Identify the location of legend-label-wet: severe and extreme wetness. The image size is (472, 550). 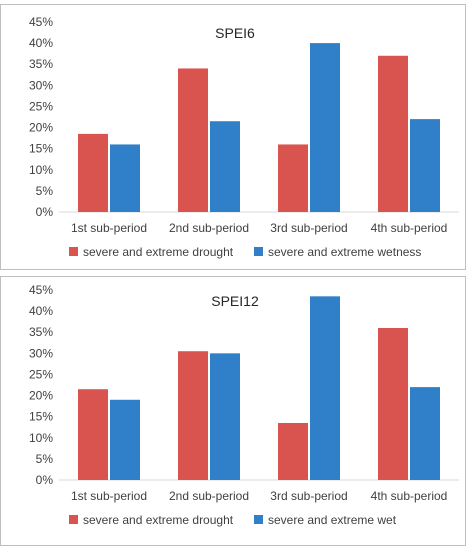
(344, 252).